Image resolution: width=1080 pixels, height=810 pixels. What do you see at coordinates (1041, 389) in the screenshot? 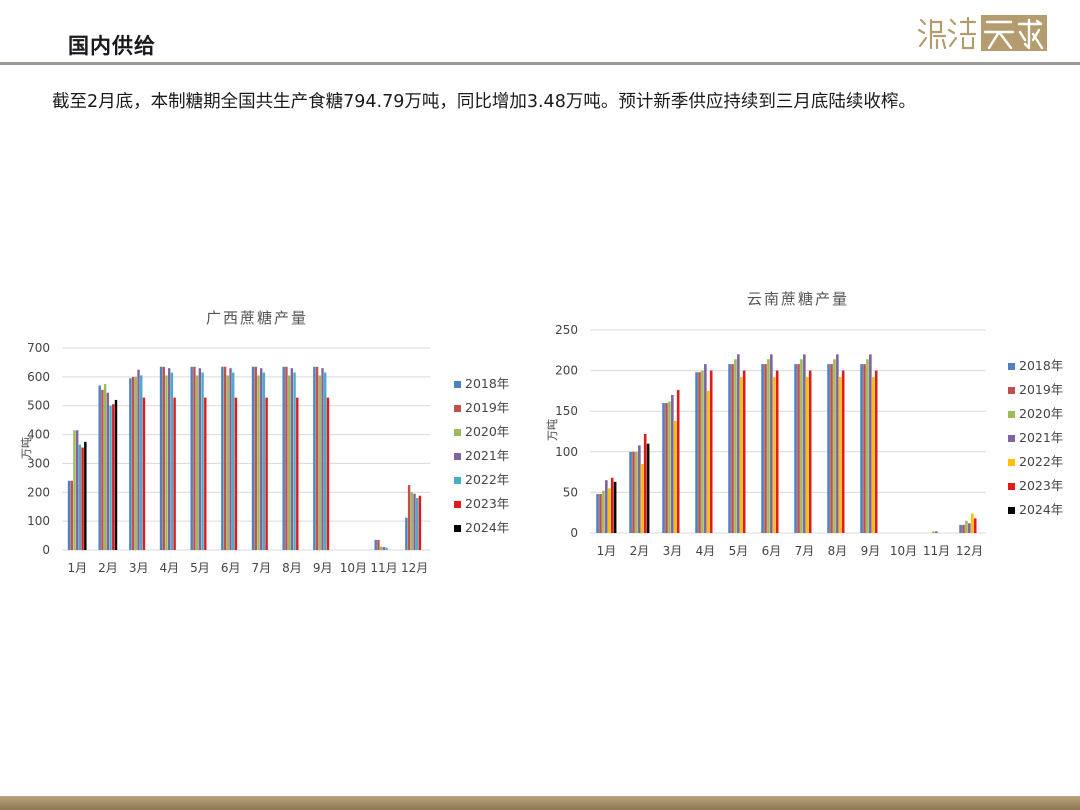
I see `legend-label: 2019年` at bounding box center [1041, 389].